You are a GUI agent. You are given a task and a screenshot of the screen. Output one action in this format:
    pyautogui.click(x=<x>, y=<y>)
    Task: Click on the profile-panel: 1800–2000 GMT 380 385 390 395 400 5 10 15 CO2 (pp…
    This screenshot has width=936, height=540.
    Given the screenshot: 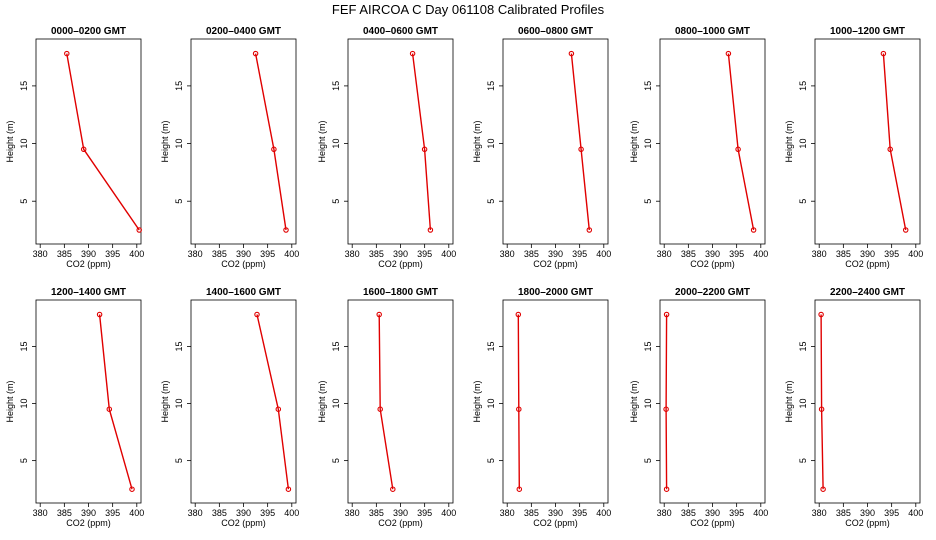 What is the action you would take?
    pyautogui.click(x=541, y=407)
    